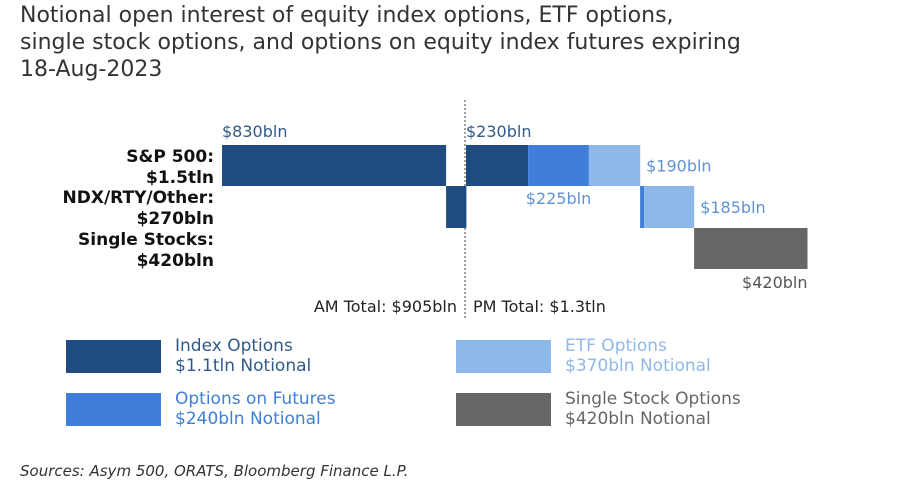 Image resolution: width=900 pixels, height=483 pixels. Describe the element at coordinates (146, 240) in the screenshot. I see `row-label-2-line-0: Single Stocks:` at that location.